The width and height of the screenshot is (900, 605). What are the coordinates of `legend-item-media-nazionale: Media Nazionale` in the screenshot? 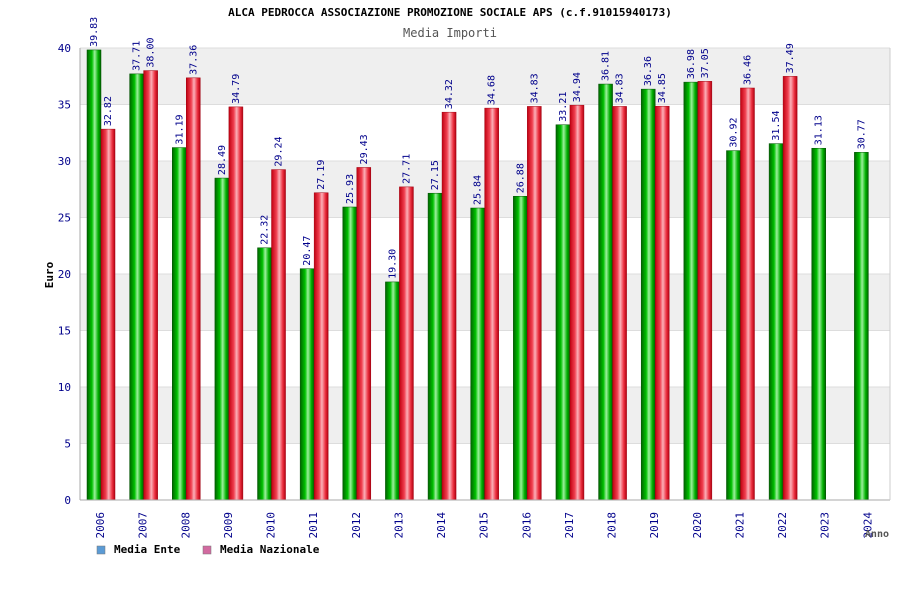 It's located at (261, 549).